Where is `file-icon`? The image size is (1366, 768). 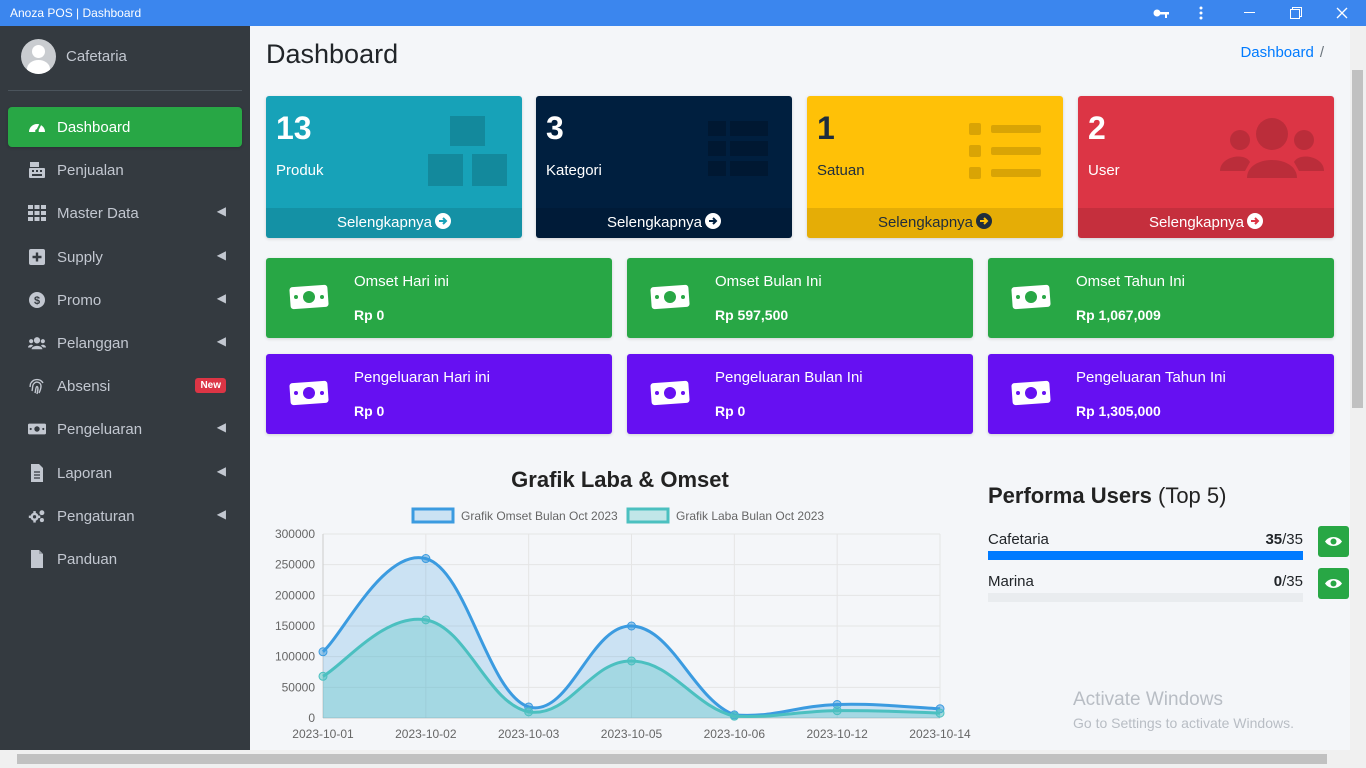 file-icon is located at coordinates (37, 558).